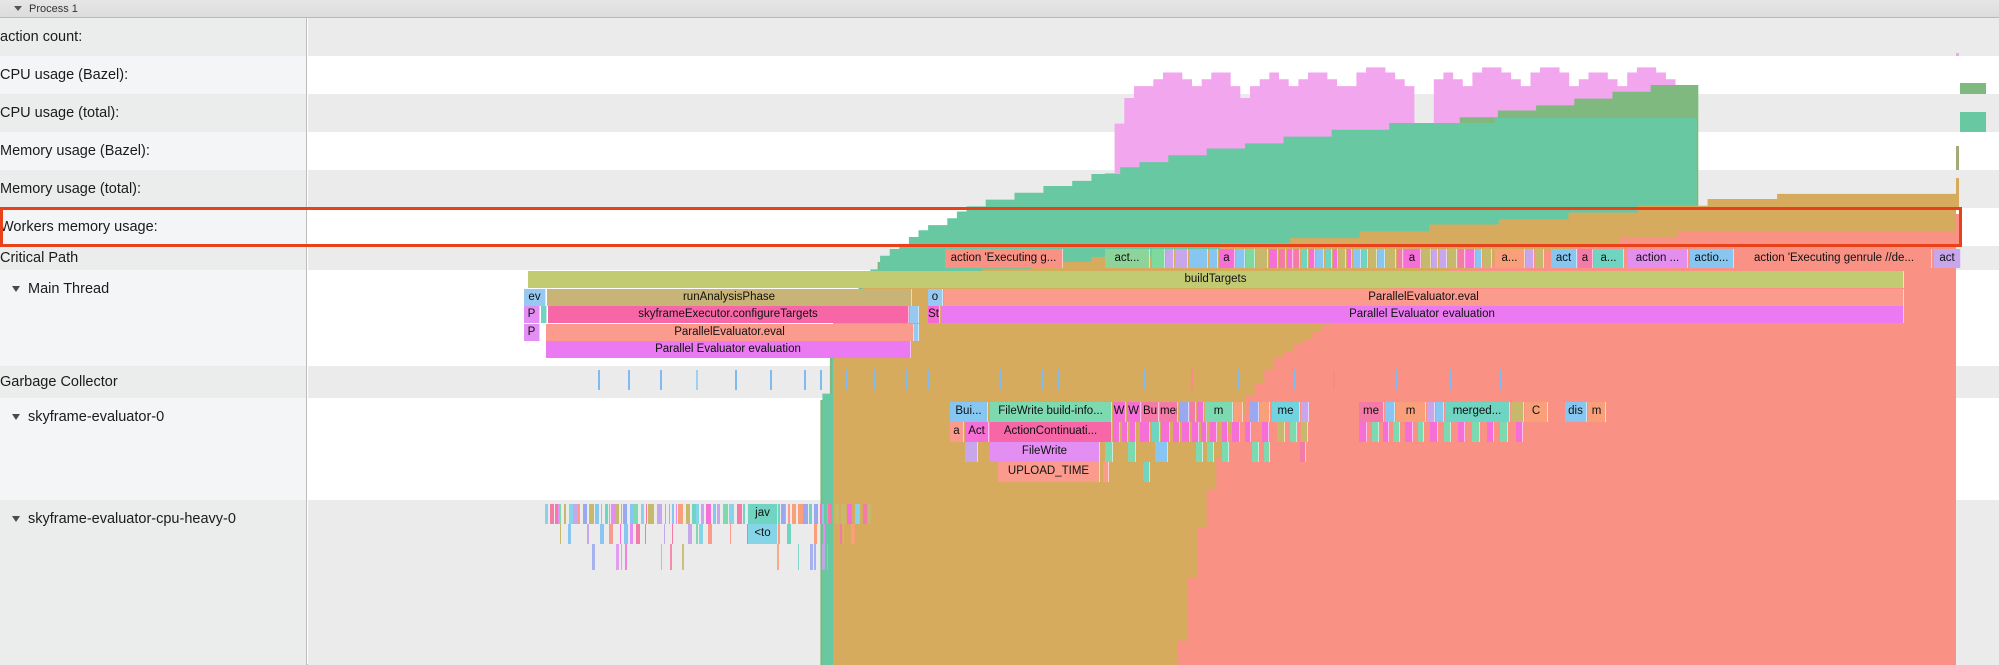 This screenshot has height=665, width=1999. I want to click on slice-skyframe-evaluator-0: a, so click(957, 432).